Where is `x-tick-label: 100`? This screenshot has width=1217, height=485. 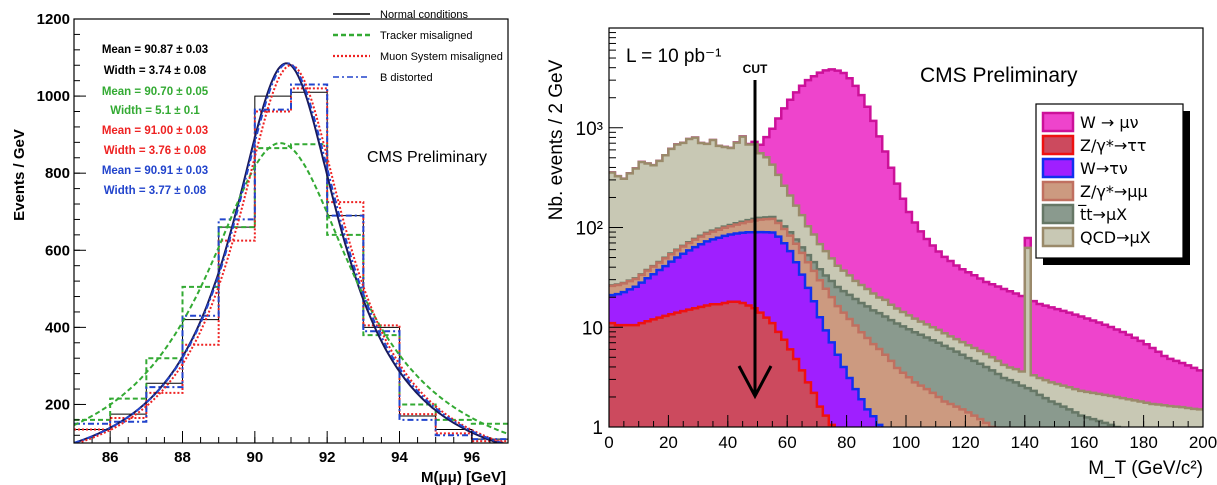 x-tick-label: 100 is located at coordinates (906, 442).